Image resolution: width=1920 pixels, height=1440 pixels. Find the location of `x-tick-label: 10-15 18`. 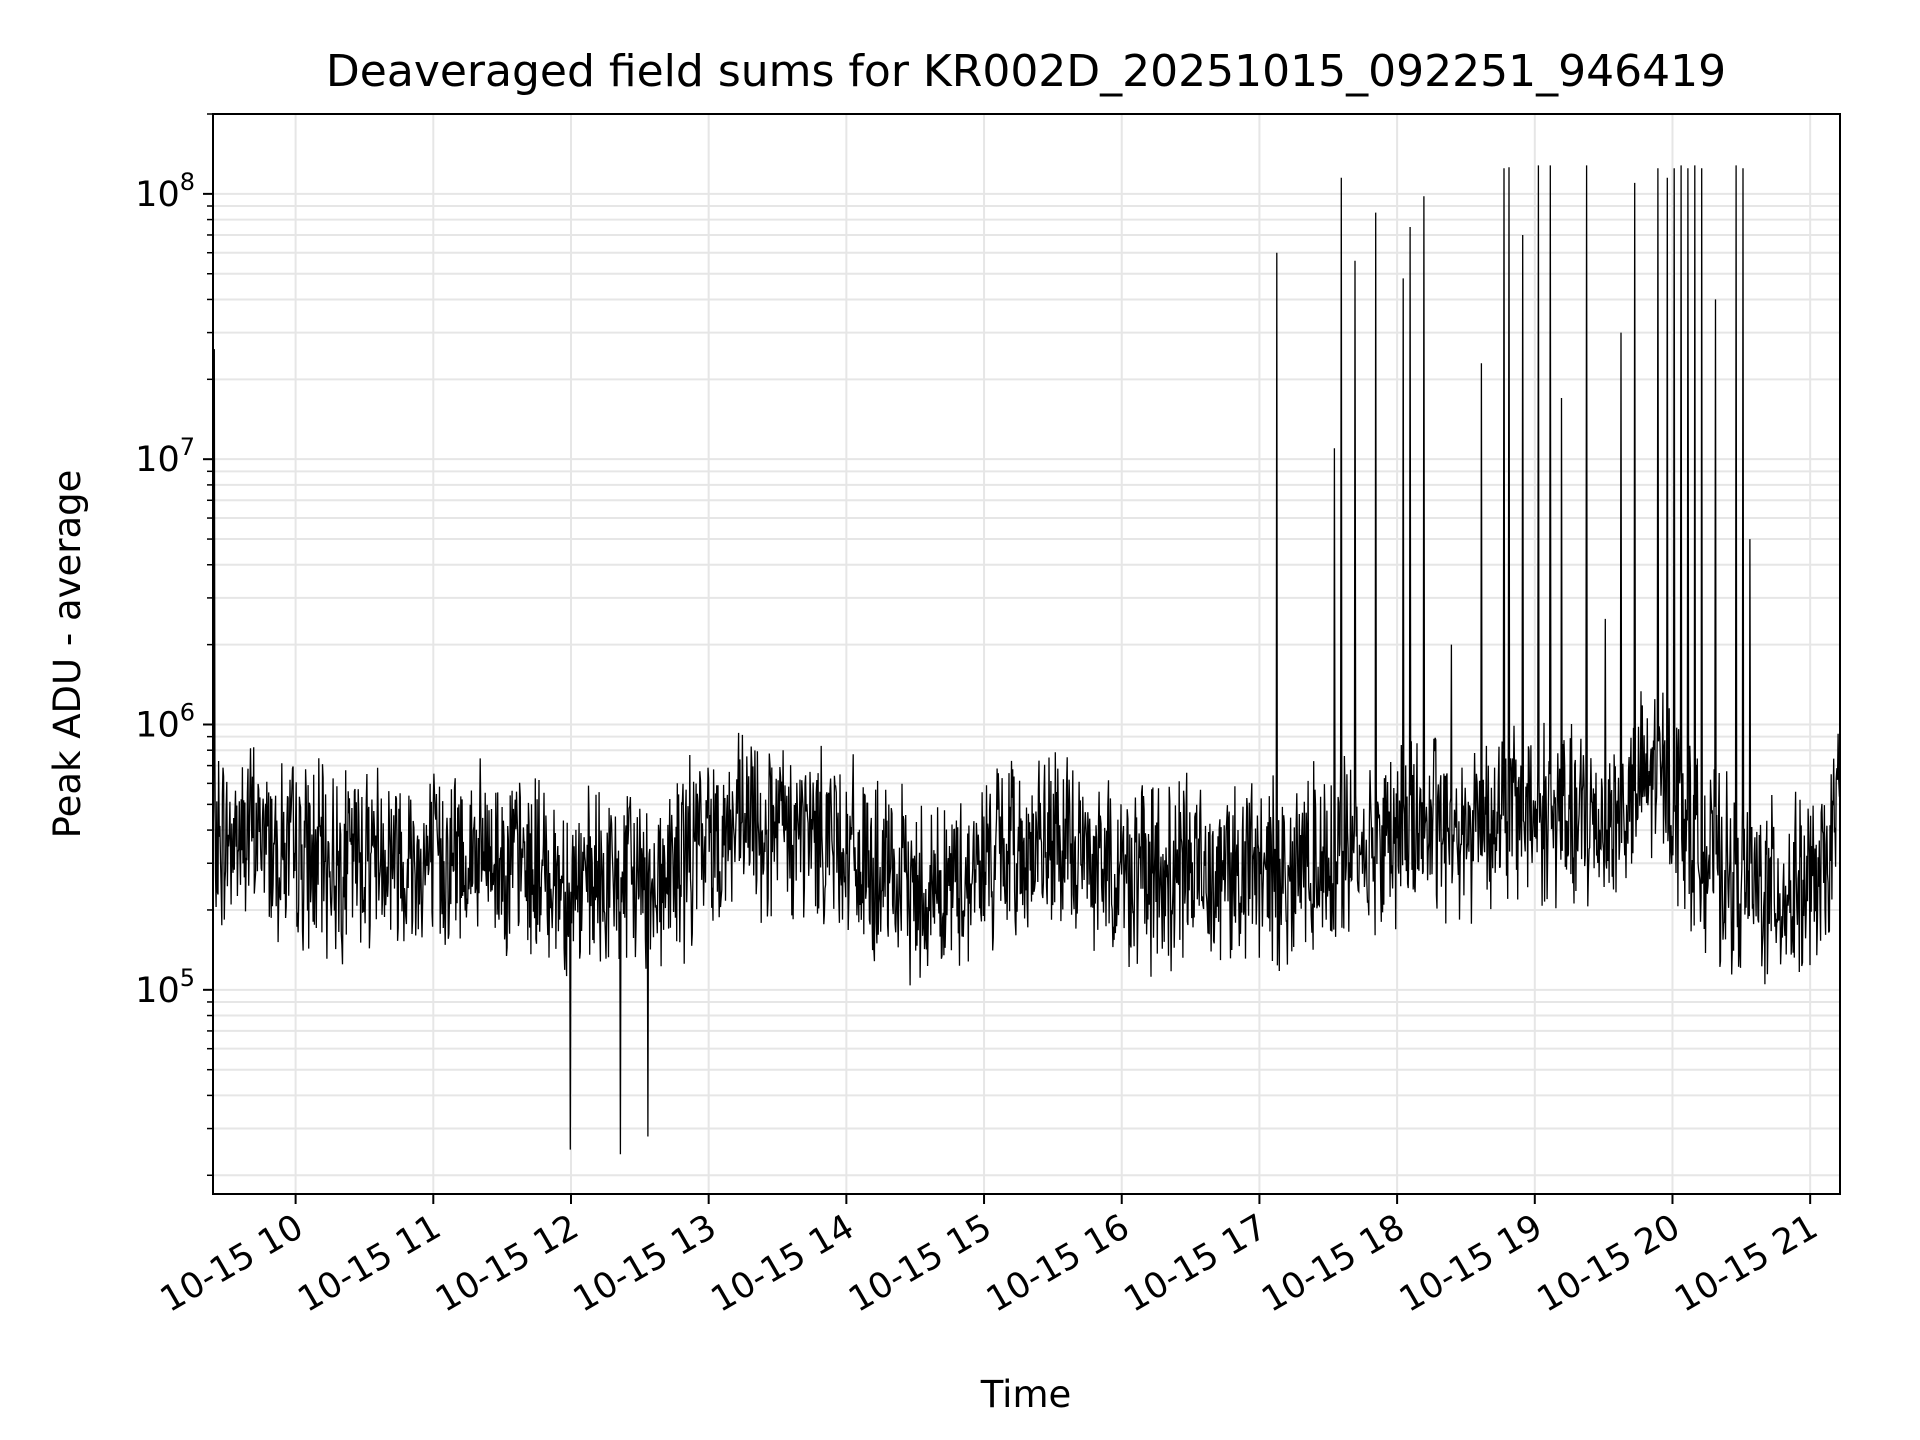

x-tick-label: 10-15 18 is located at coordinates (1333, 1263).